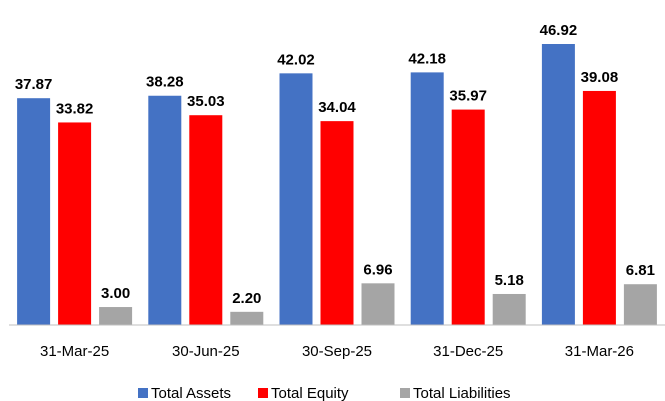 The height and width of the screenshot is (401, 665). What do you see at coordinates (377, 269) in the screenshot?
I see `data-label: 6.96` at bounding box center [377, 269].